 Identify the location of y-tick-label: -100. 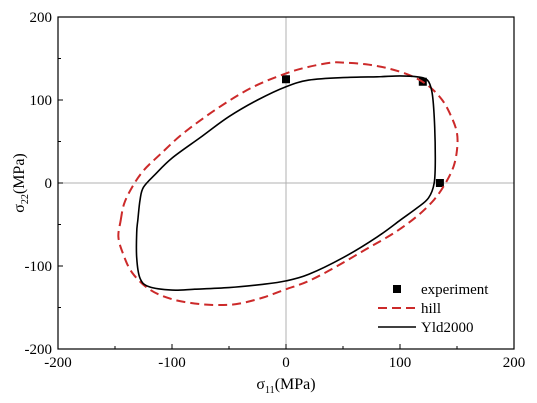
(39, 267).